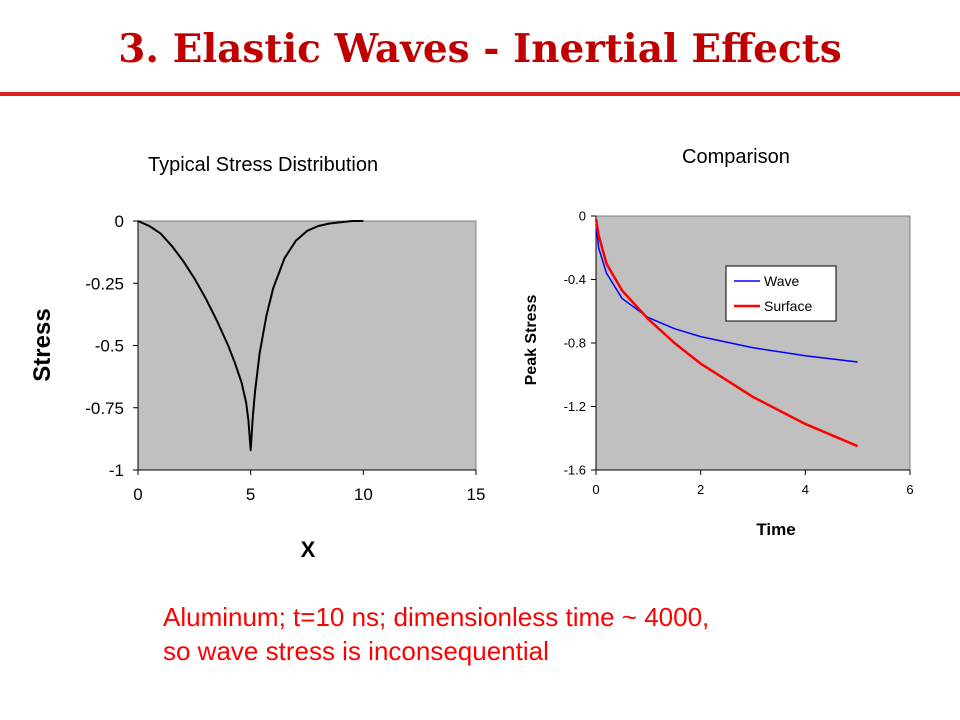 The width and height of the screenshot is (960, 720). What do you see at coordinates (575, 343) in the screenshot?
I see `right-y-tick-label: -0.8` at bounding box center [575, 343].